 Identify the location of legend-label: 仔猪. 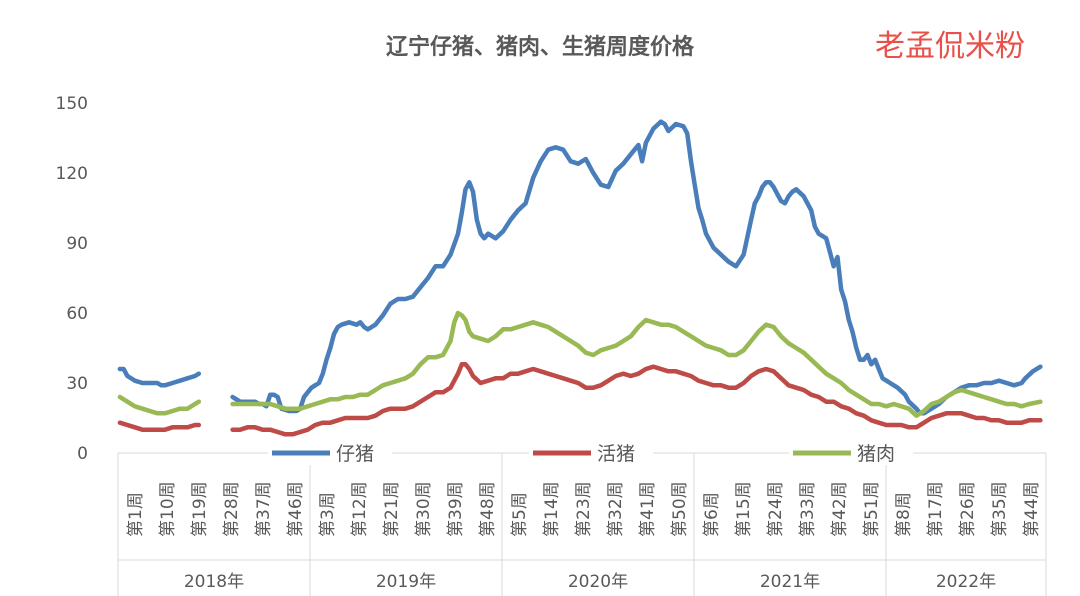
(355, 454).